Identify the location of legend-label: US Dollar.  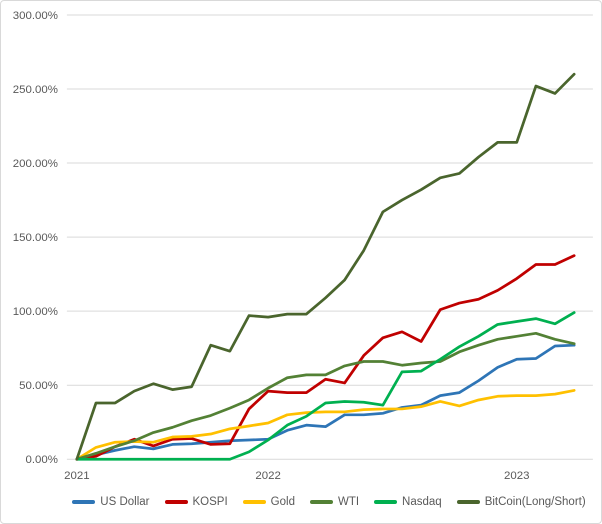
(125, 502).